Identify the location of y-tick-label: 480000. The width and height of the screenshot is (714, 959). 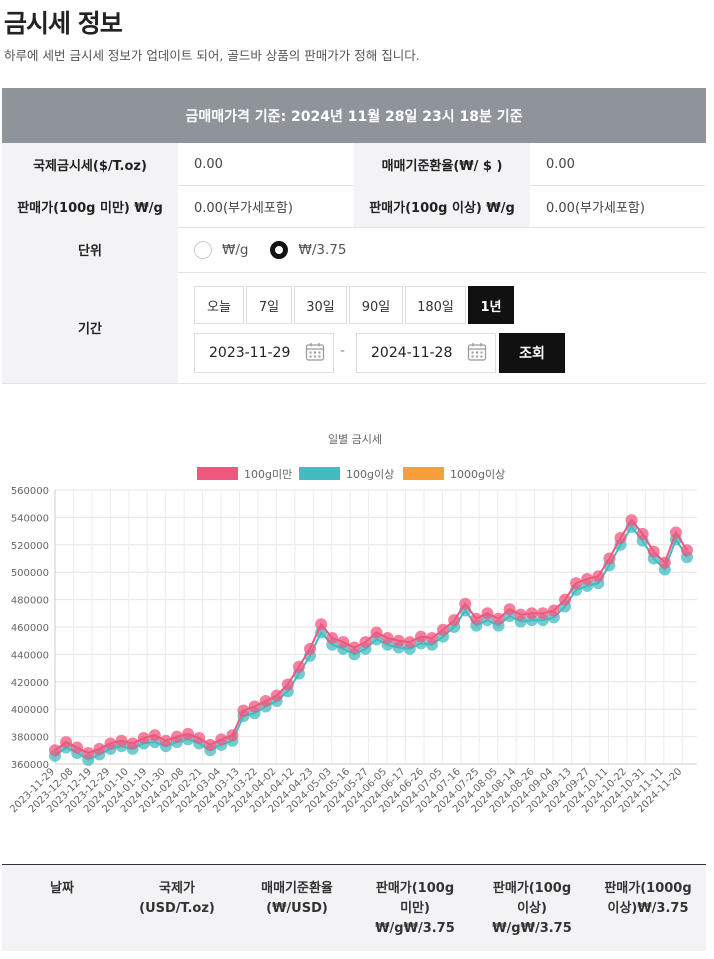
(30, 601).